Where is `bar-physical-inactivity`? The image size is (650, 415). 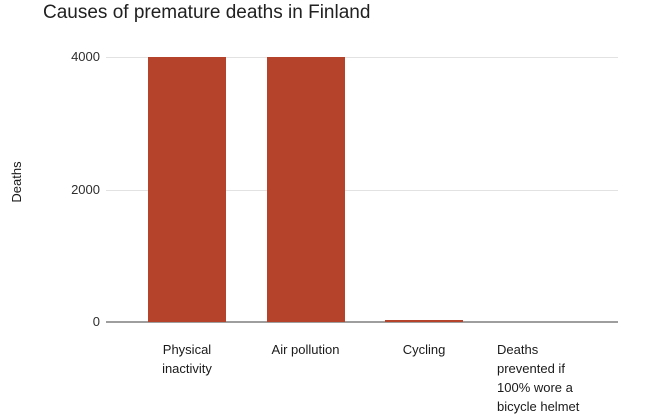 bar-physical-inactivity is located at coordinates (187, 189).